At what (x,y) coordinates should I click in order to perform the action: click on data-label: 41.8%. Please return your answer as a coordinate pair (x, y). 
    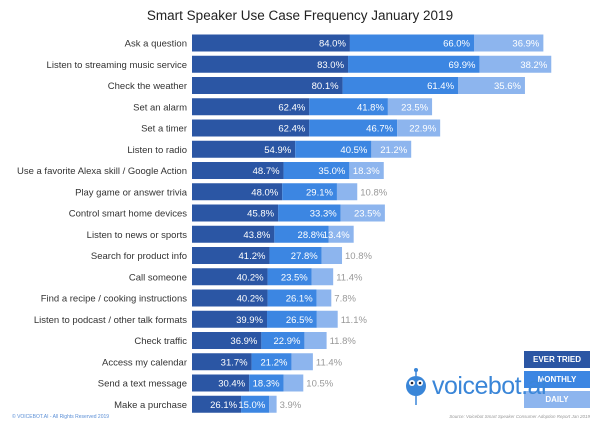
    Looking at the image, I should click on (370, 107).